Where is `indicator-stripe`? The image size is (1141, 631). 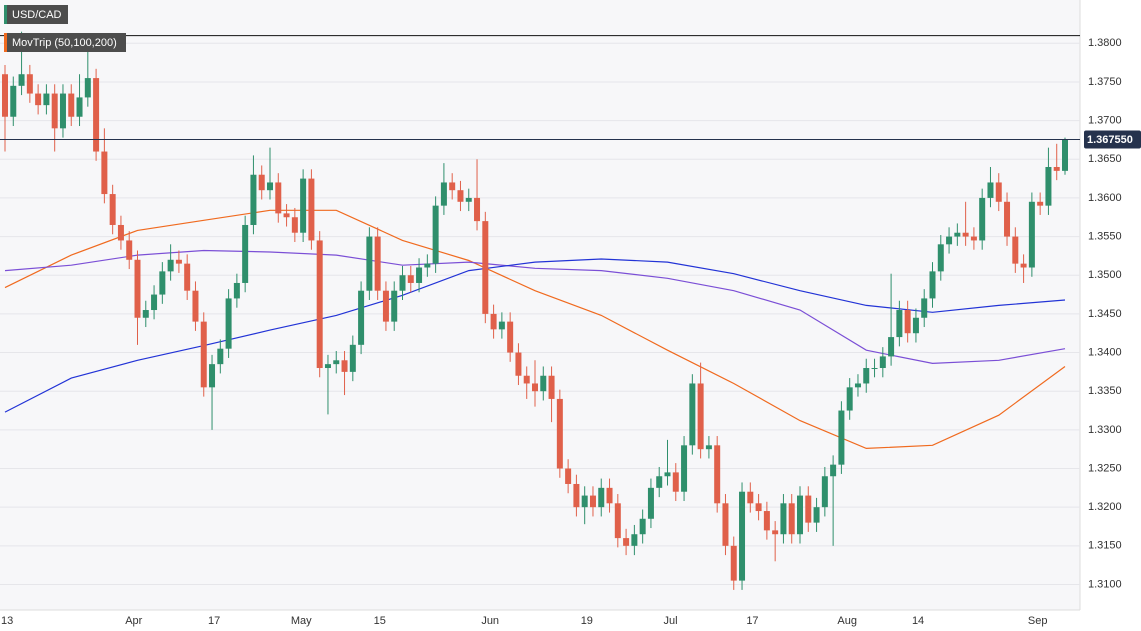 indicator-stripe is located at coordinates (5, 42).